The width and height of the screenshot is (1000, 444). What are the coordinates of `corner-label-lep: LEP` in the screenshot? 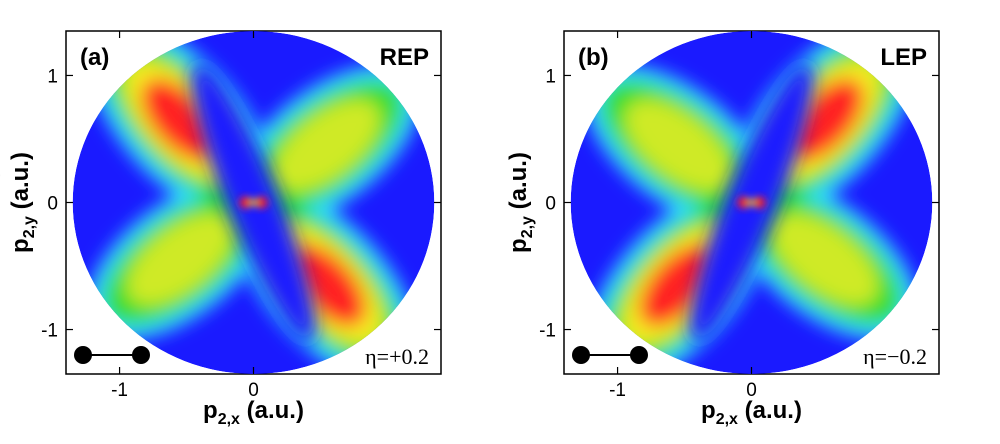 It's located at (903, 57).